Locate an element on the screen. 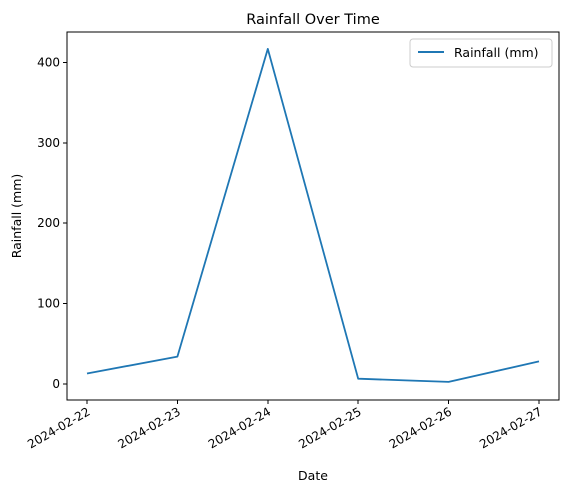 The image size is (571, 493). legend-label: Rainfall (mm) is located at coordinates (496, 52).